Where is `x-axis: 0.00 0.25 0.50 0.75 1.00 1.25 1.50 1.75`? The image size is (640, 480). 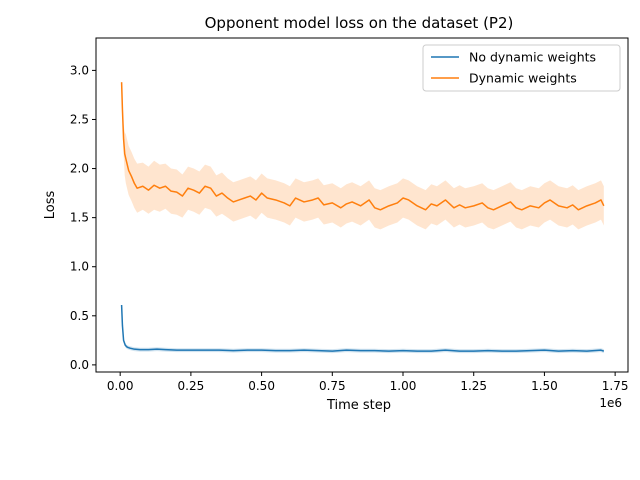
x-axis: 0.00 0.25 0.50 0.75 1.00 1.25 1.50 1.75 is located at coordinates (368, 382).